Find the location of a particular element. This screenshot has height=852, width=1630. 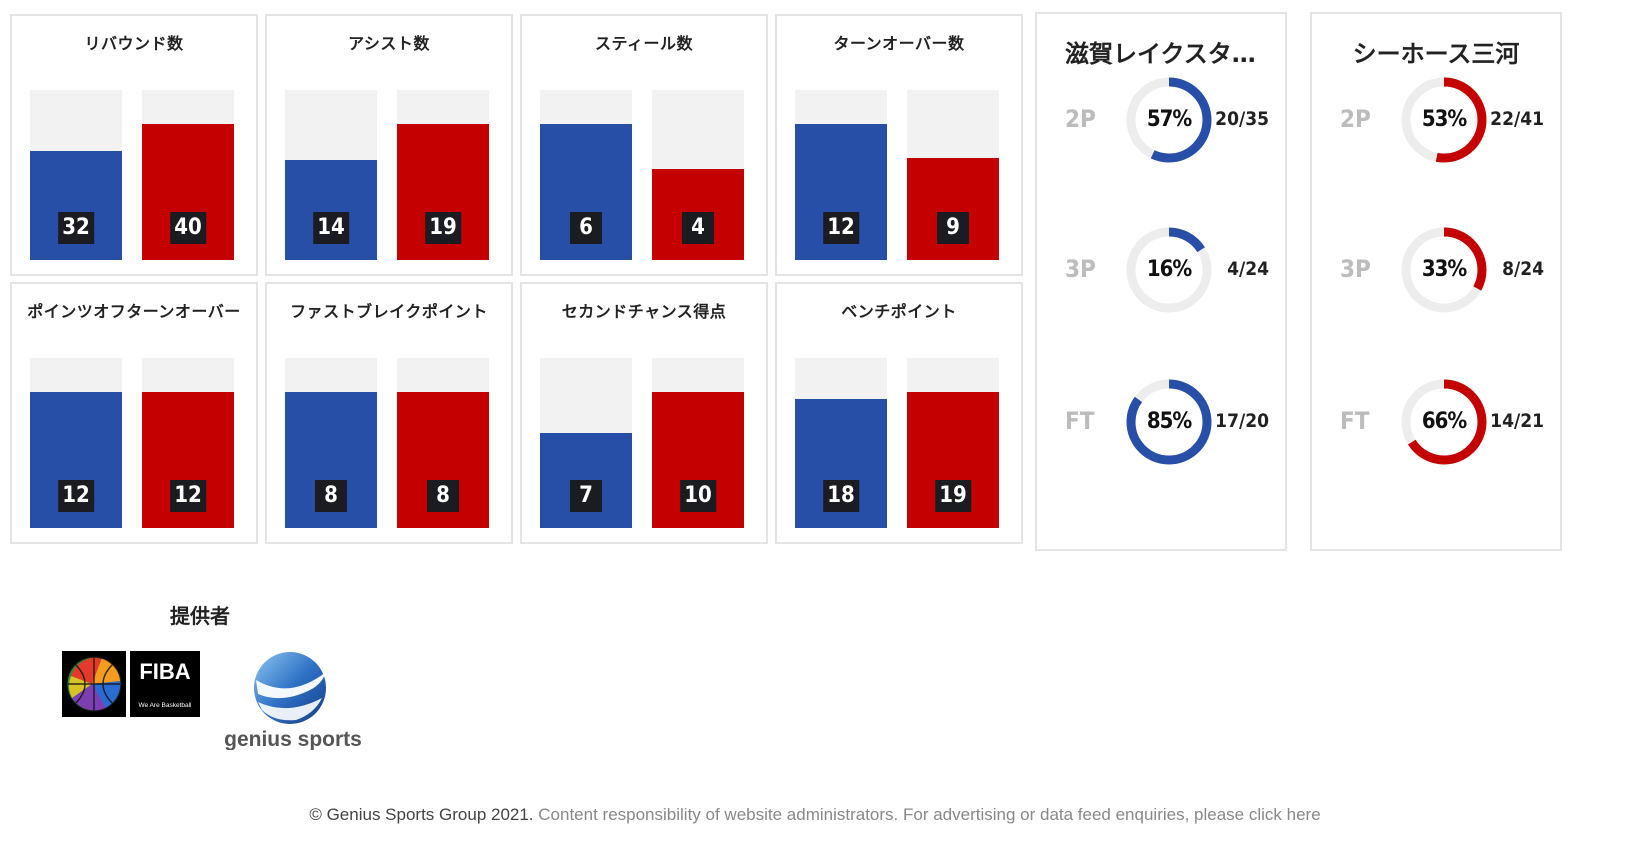

fiba-logo: FIBA We Are Basketball is located at coordinates (131, 684).